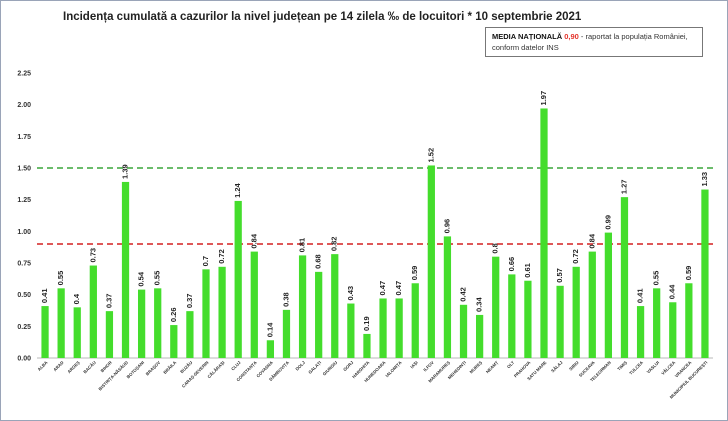 This screenshot has height=421, width=728. What do you see at coordinates (58, 366) in the screenshot?
I see `category-label: ARAD` at bounding box center [58, 366].